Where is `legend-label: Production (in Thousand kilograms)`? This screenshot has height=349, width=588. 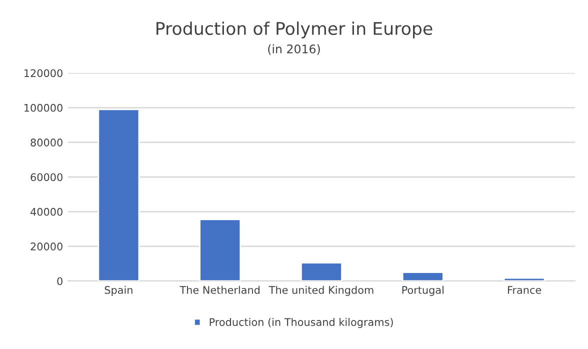
legend-label: Production (in Thousand kilograms) is located at coordinates (301, 323).